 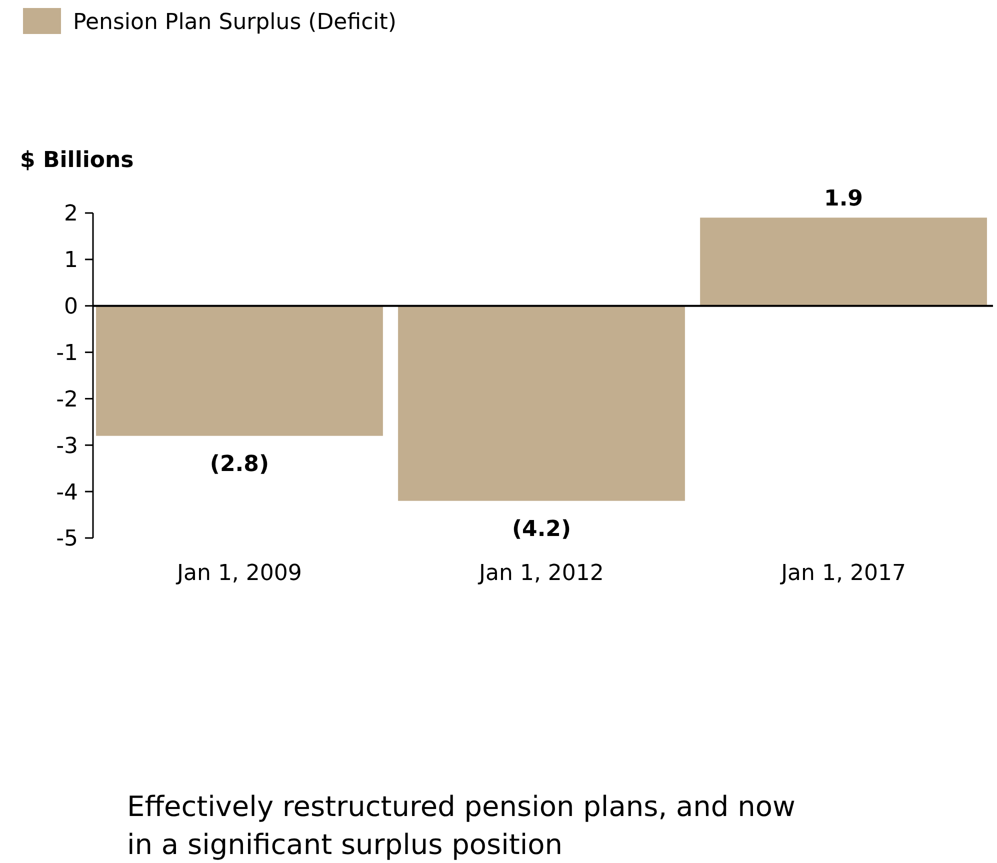 What do you see at coordinates (461, 825) in the screenshot?
I see `text: Effectively restructured pension plans, and now in a significant surplus position` at bounding box center [461, 825].